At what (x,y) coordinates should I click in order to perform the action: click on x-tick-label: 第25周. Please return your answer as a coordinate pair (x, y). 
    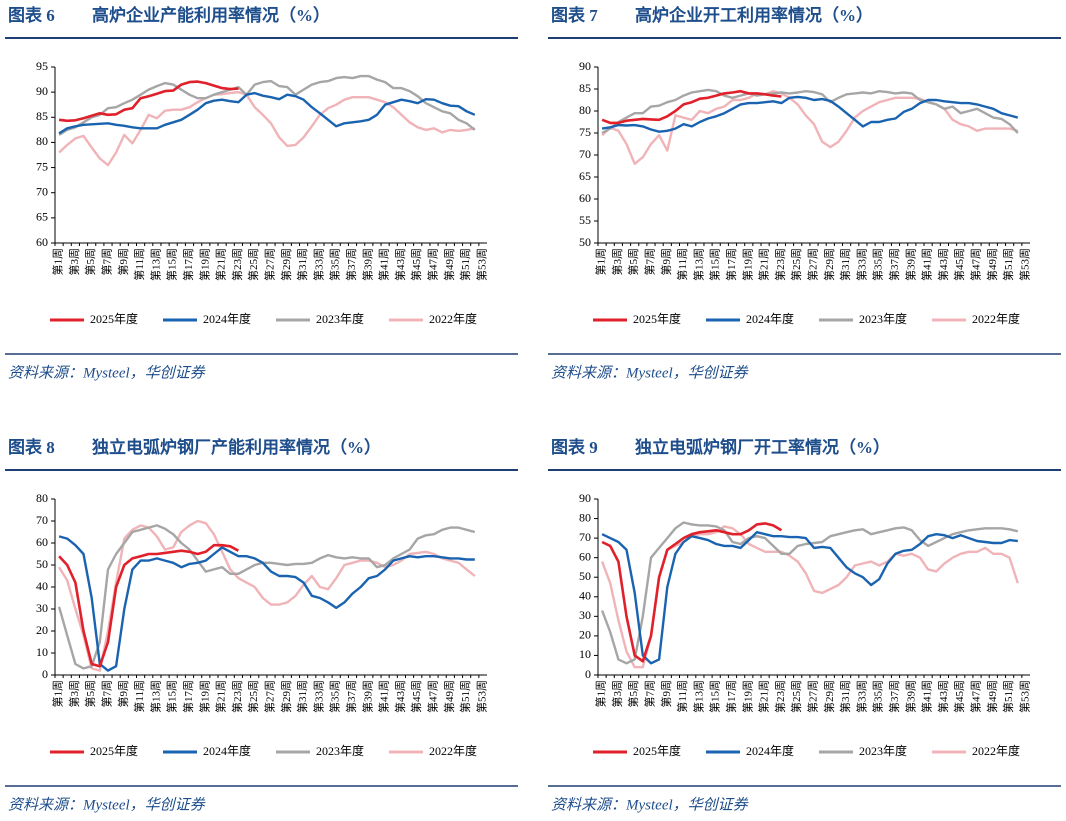
    Looking at the image, I should click on (796, 696).